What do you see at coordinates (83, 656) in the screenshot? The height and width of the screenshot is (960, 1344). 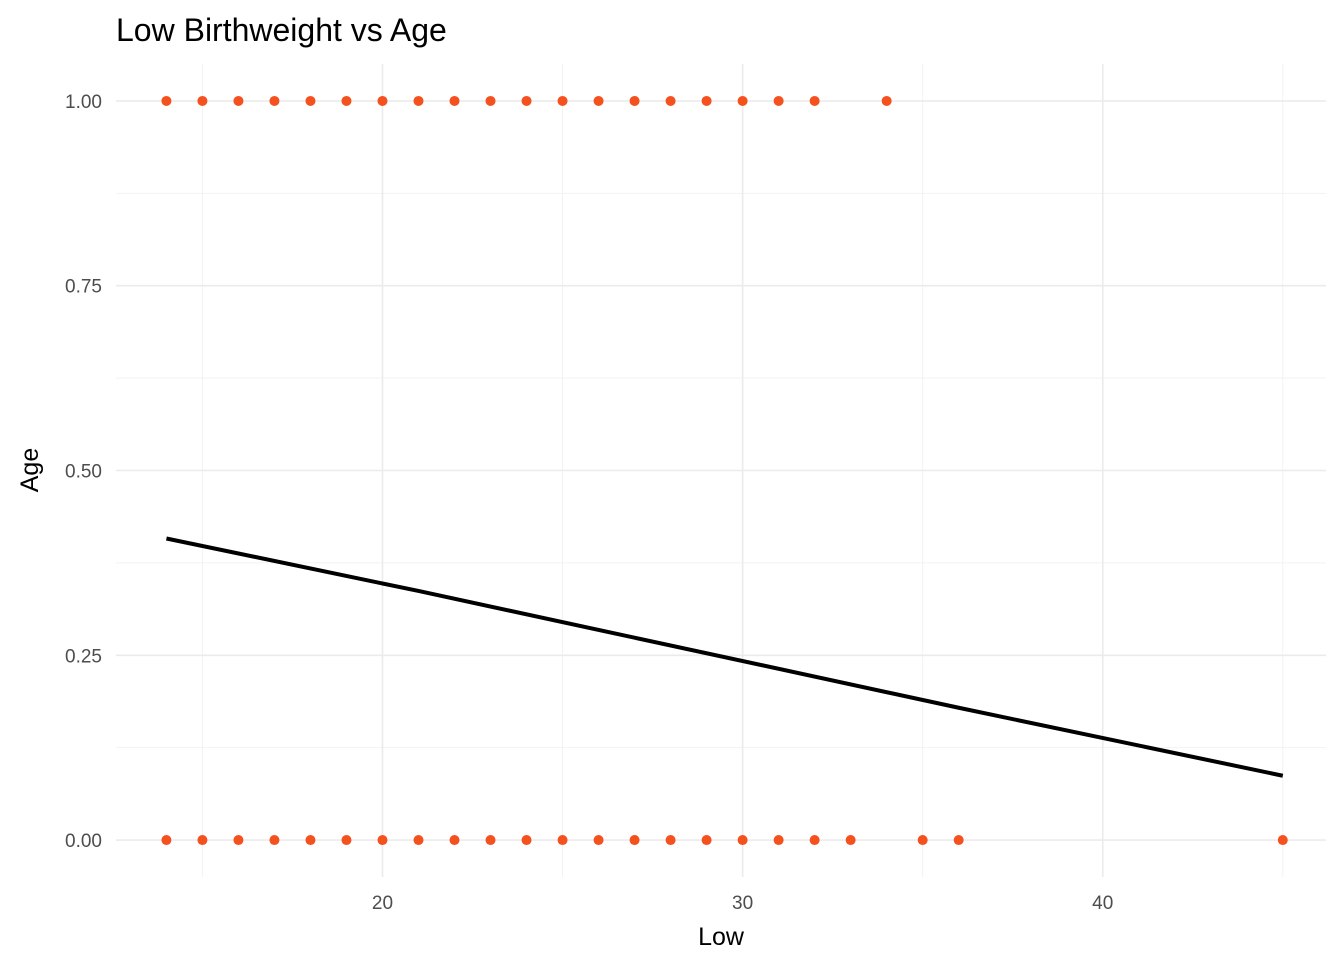 I see `y-tick-label: 0.25` at bounding box center [83, 656].